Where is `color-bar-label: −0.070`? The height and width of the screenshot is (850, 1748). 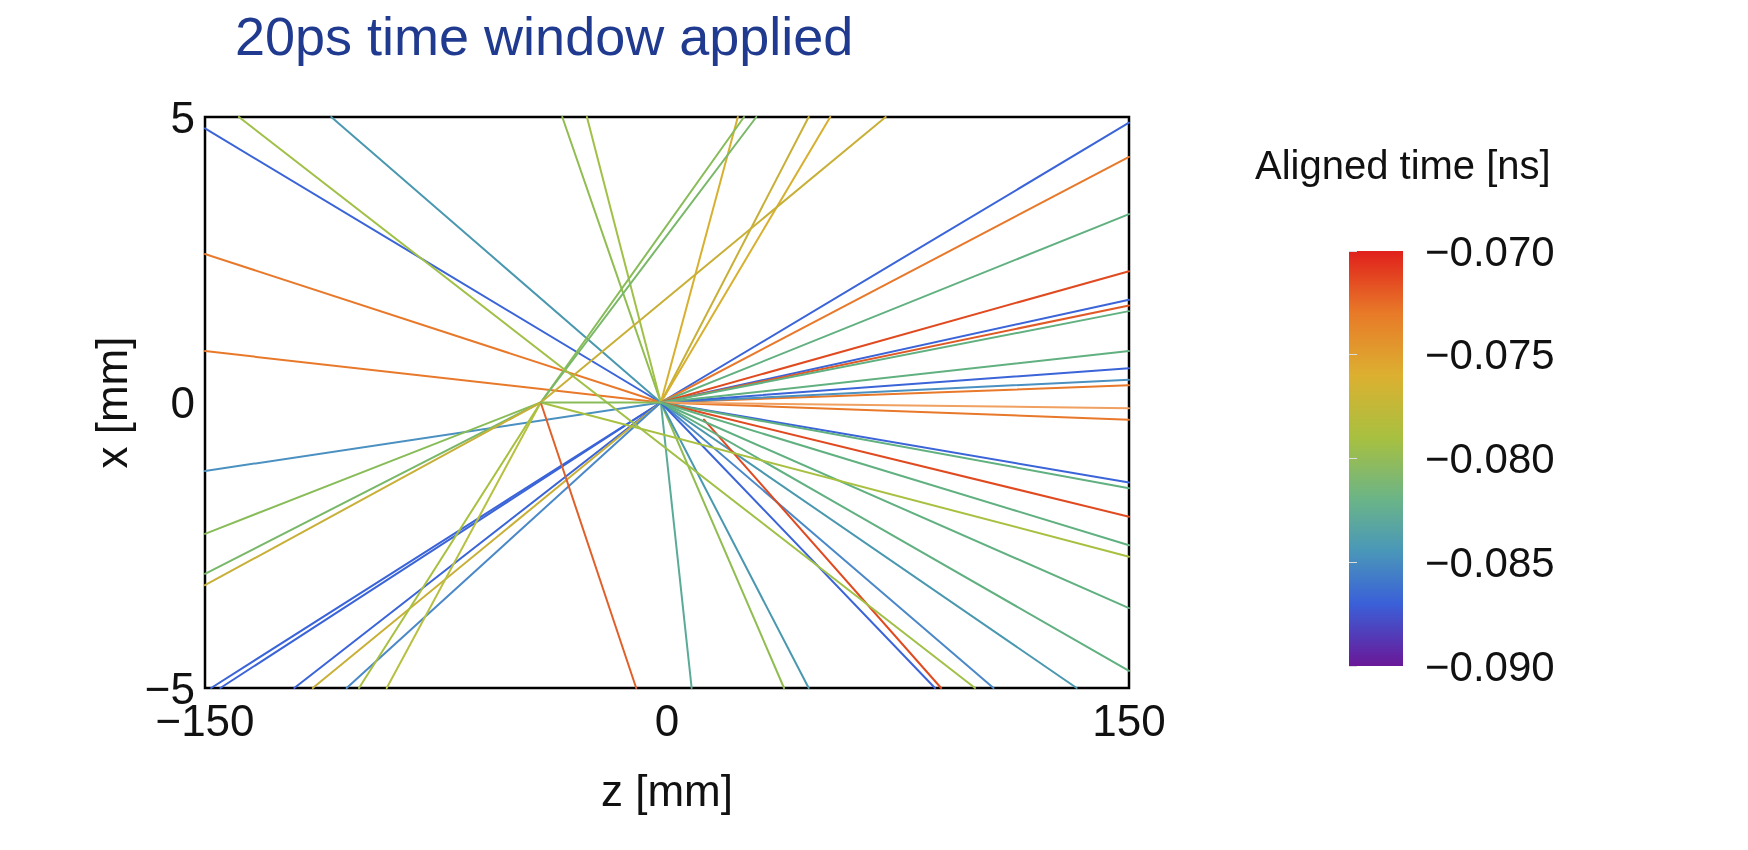 color-bar-label: −0.070 is located at coordinates (1490, 251).